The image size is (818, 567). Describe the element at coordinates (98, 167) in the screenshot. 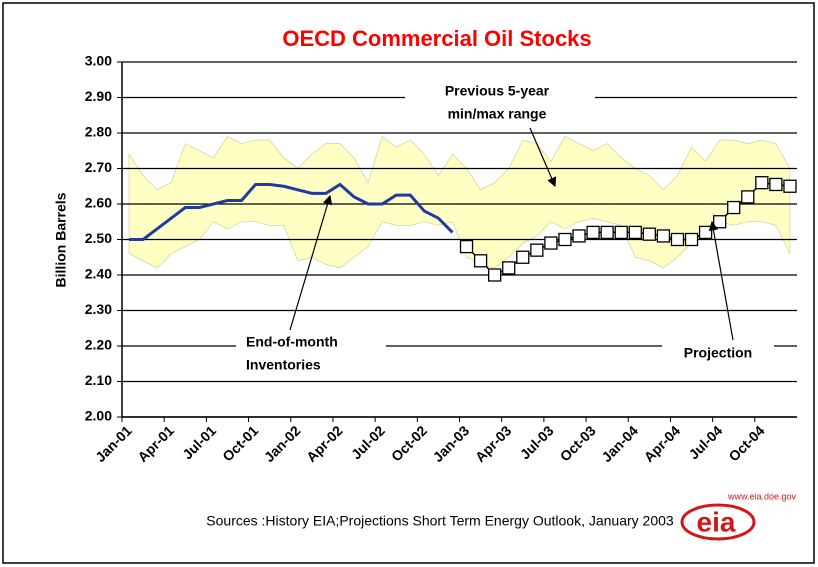

I see `y-tick-label: 2.70` at that location.